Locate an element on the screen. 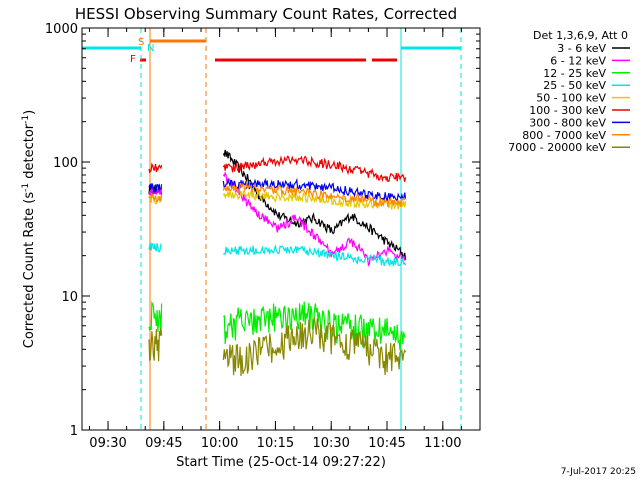 The height and width of the screenshot is (480, 640). legend-label: 300 - 800 keV is located at coordinates (567, 122).